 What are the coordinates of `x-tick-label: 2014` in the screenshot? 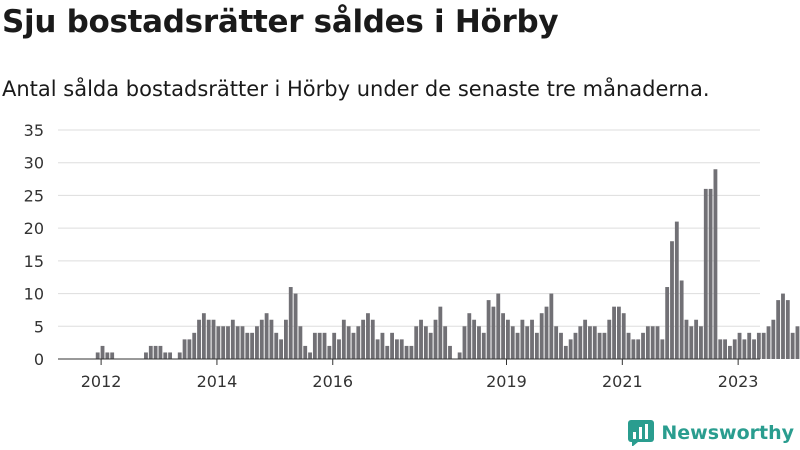 It's located at (217, 381).